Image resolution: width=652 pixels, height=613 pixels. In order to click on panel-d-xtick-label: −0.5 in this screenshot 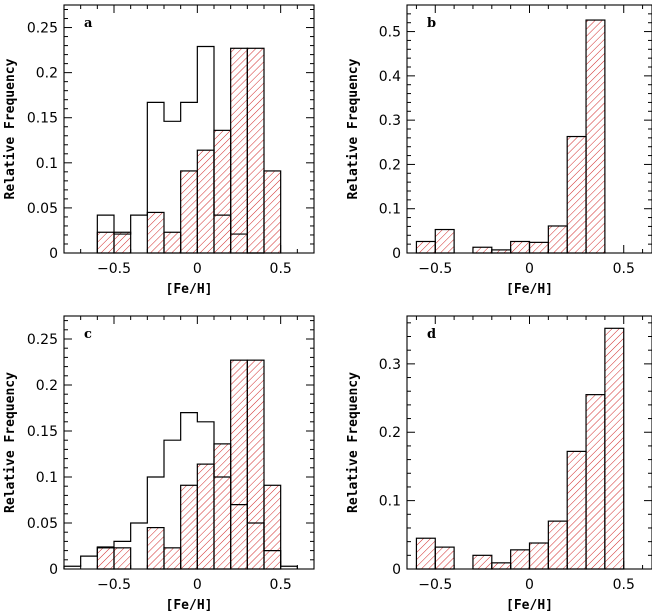, I will do `click(435, 585)`.